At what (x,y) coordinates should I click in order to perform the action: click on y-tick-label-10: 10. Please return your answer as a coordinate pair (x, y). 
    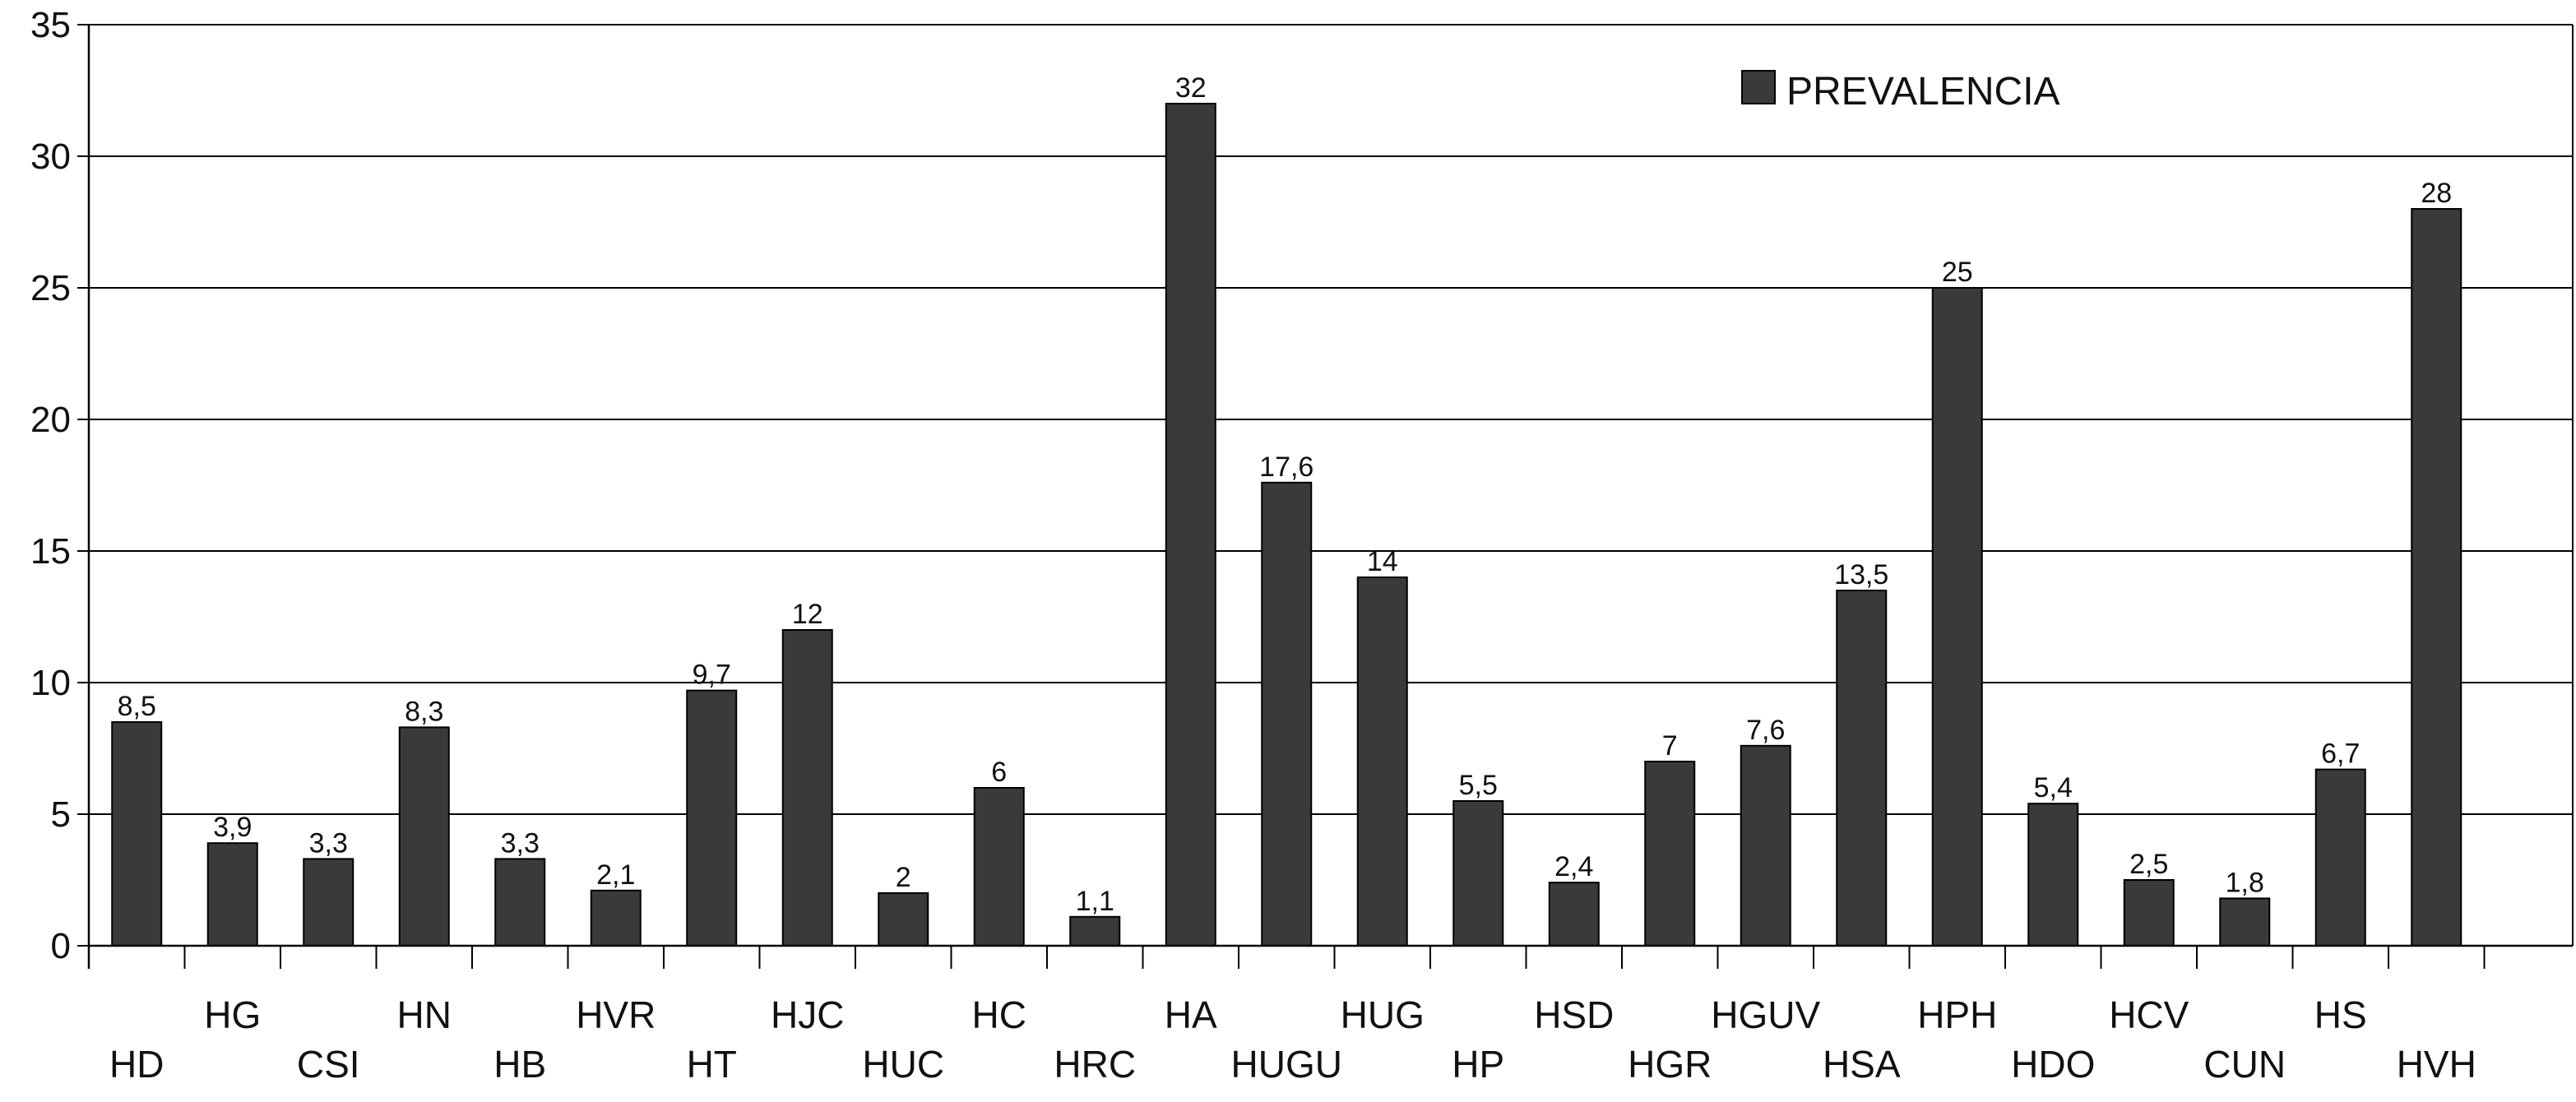
    Looking at the image, I should click on (51, 683).